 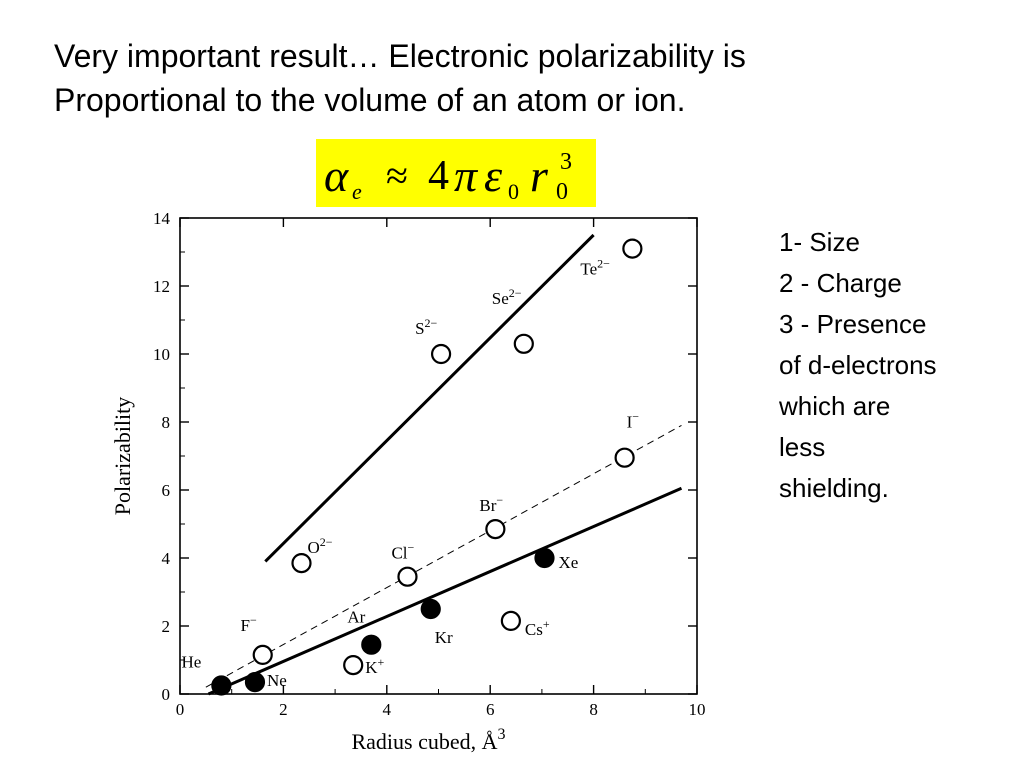 I want to click on y-tick-label: 0, so click(x=166, y=694).